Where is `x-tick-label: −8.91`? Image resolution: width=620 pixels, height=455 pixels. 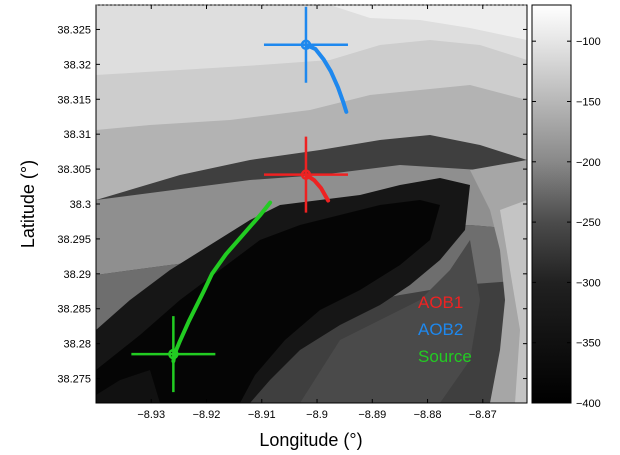 x-tick-label: −8.91 is located at coordinates (262, 415).